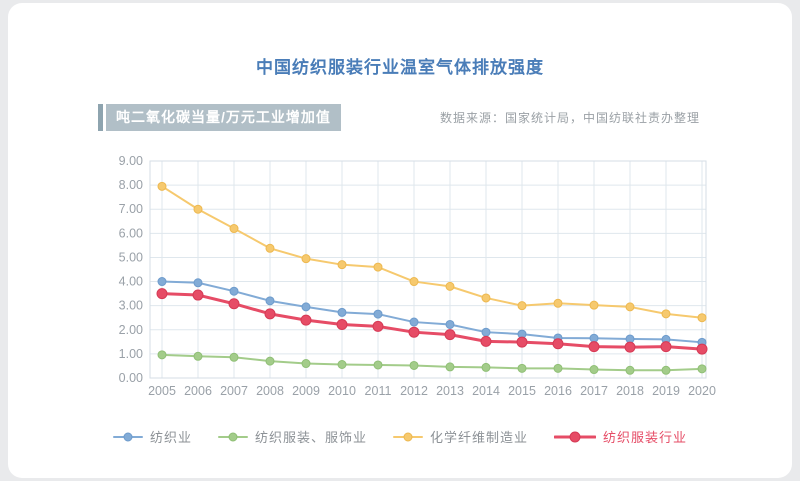 This screenshot has height=481, width=800. Describe the element at coordinates (486, 391) in the screenshot. I see `svg-text: 2014` at that location.